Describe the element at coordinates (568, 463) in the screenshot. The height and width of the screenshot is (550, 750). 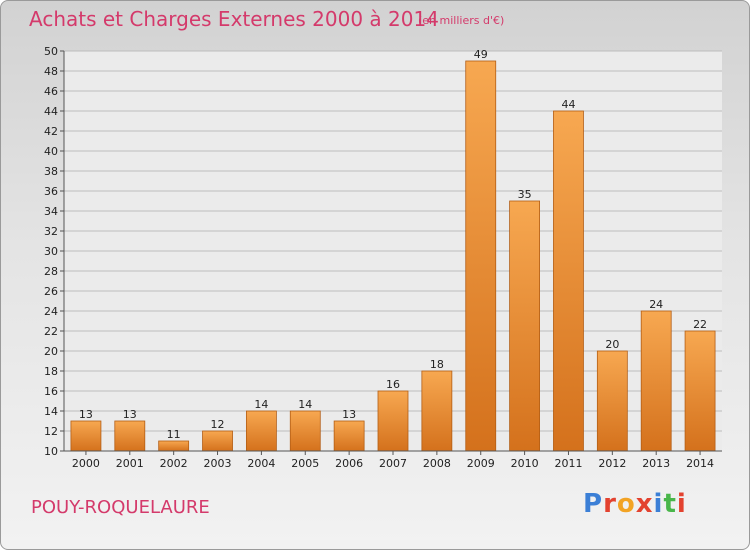
I see `x-tick-label-2011: 2011` at that location.